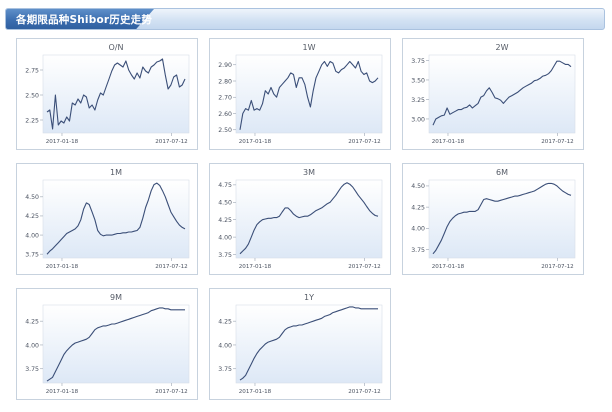 The image size is (612, 412). What do you see at coordinates (418, 100) in the screenshot?
I see `y-tick-label: 3.25` at bounding box center [418, 100].